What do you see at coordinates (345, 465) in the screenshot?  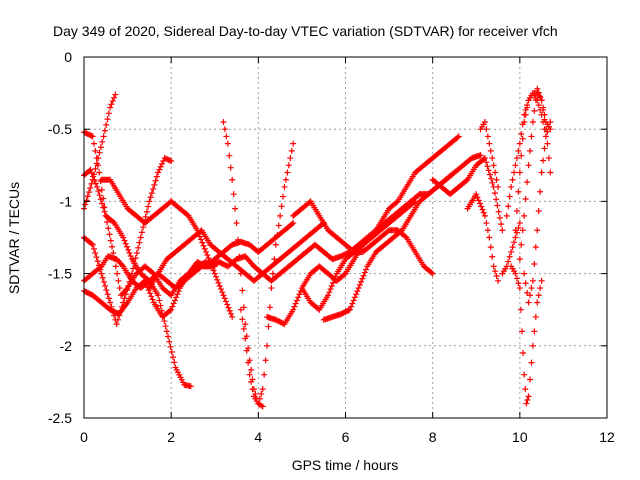 I see `x-axis-label: GPS time / hours` at bounding box center [345, 465].